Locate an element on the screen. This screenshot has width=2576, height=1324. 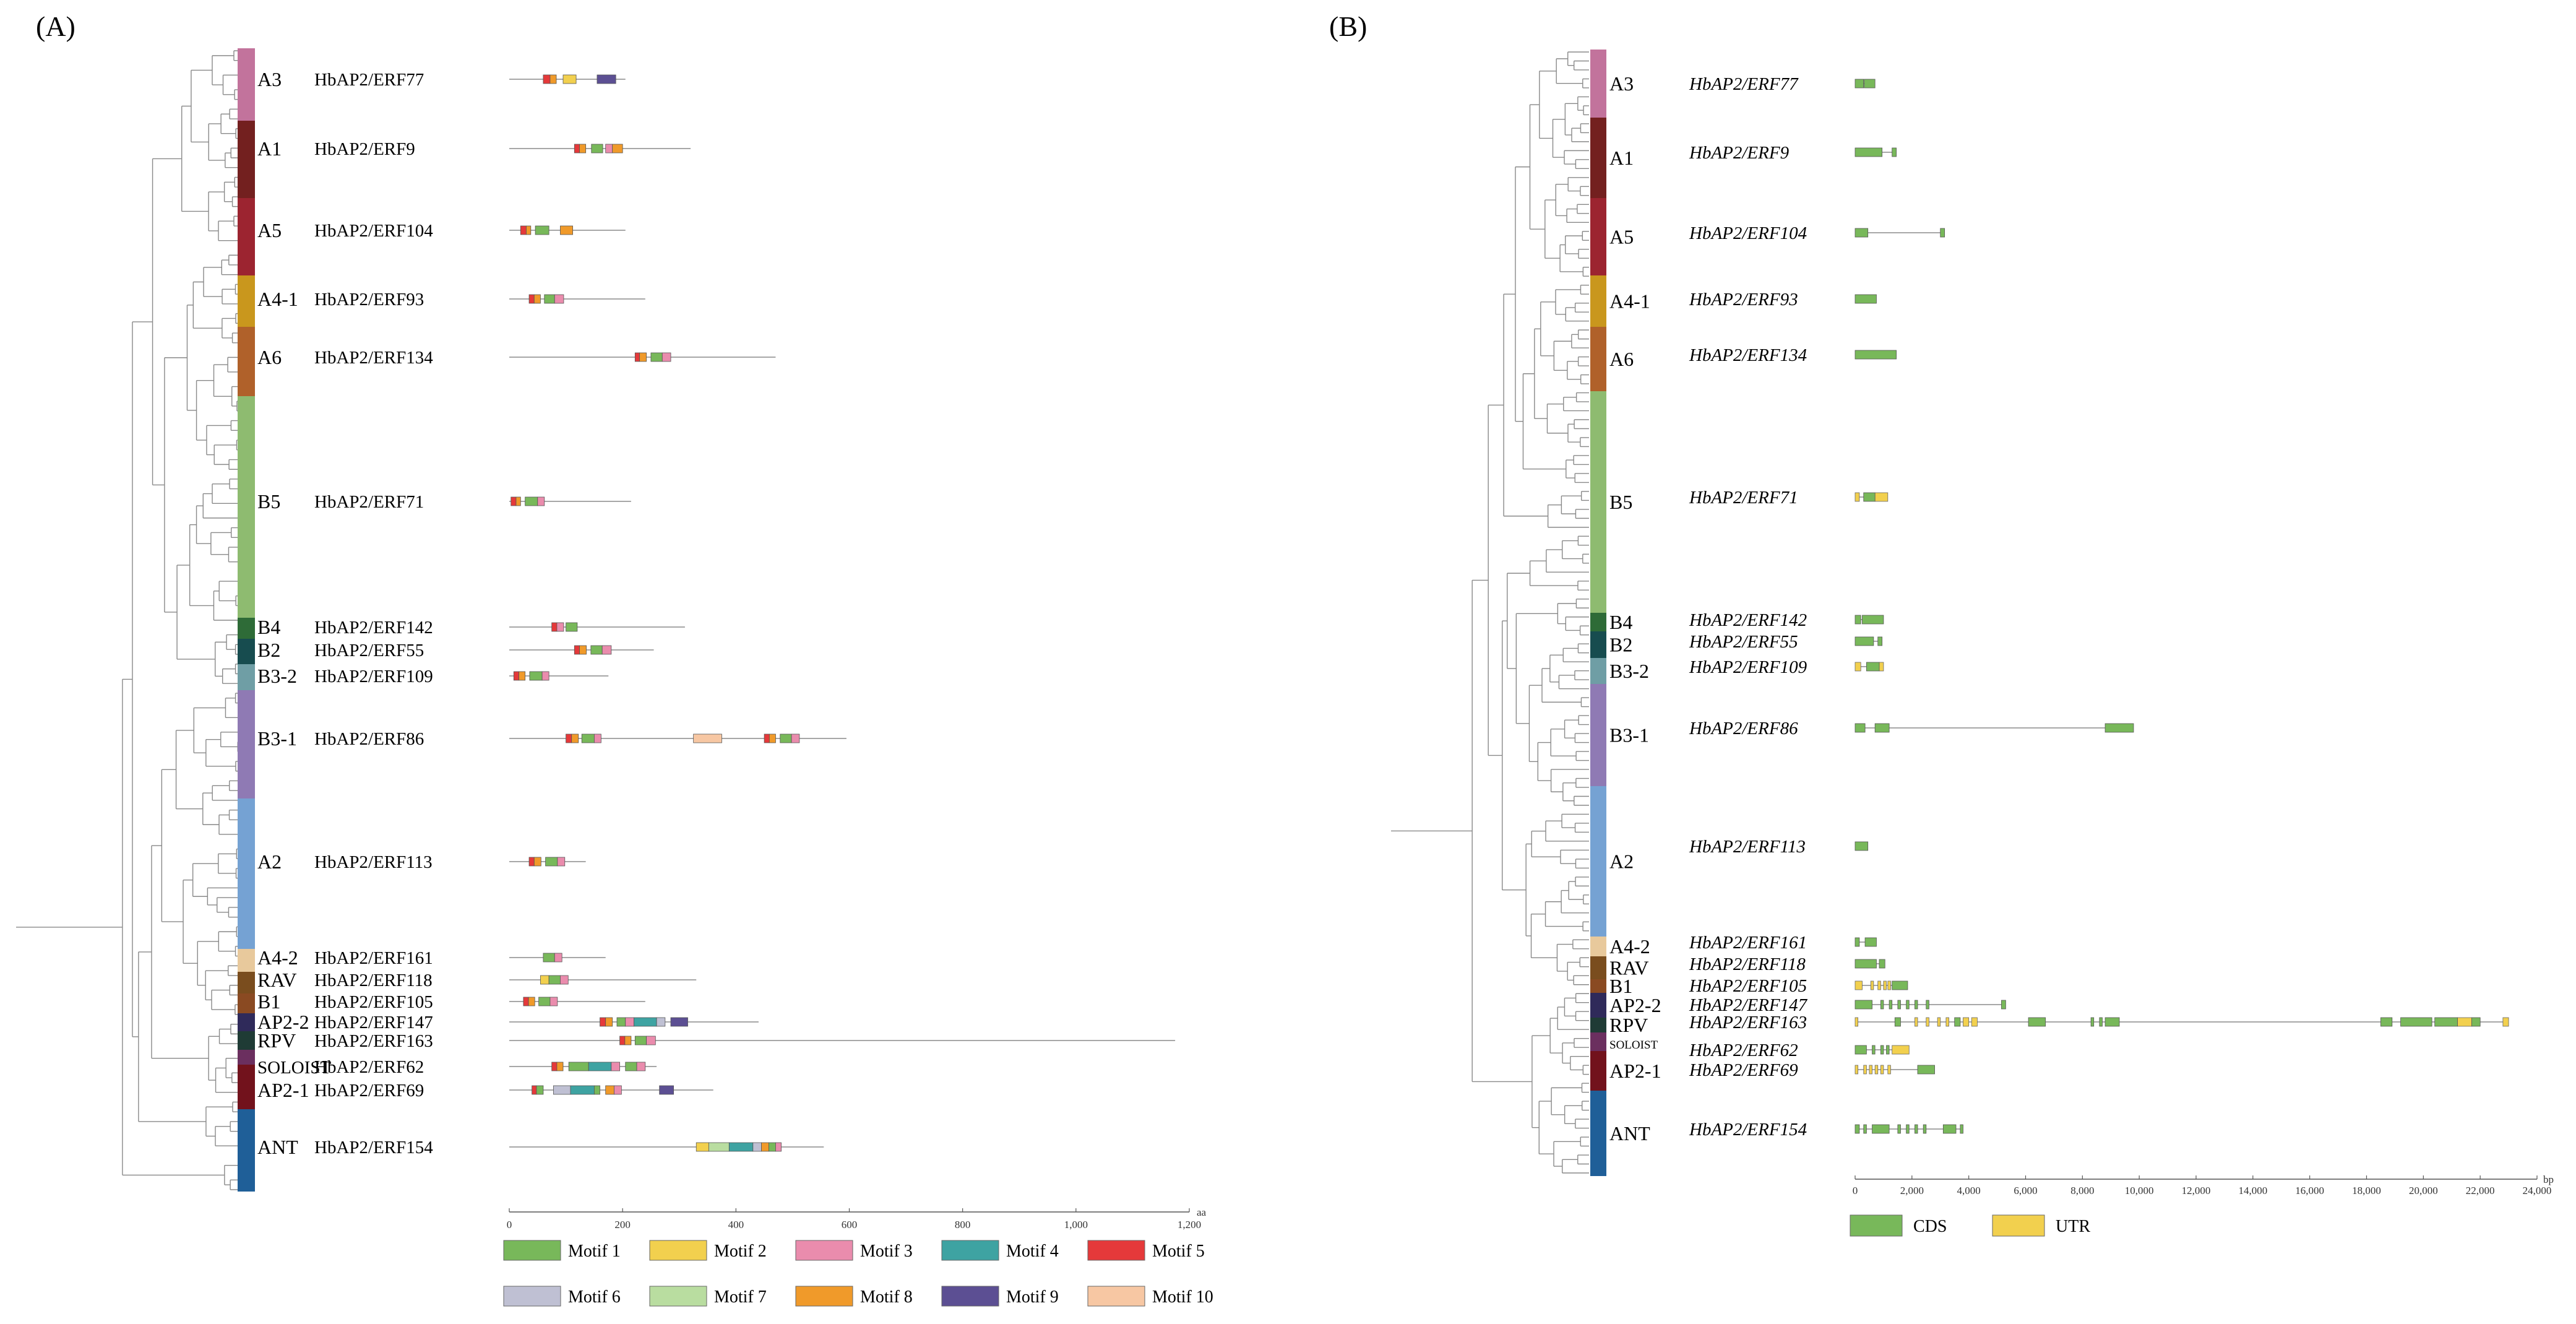
legend-label: UTR is located at coordinates (2073, 1226).